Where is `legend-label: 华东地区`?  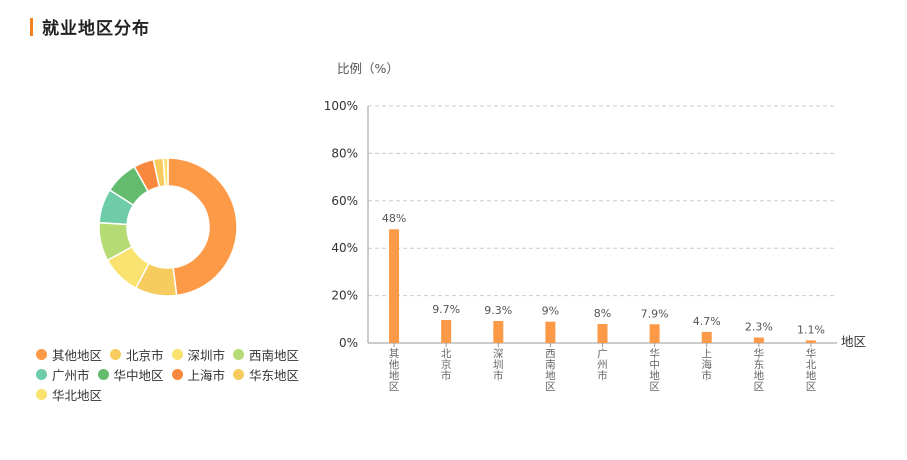
legend-label: 华东地区 is located at coordinates (274, 375).